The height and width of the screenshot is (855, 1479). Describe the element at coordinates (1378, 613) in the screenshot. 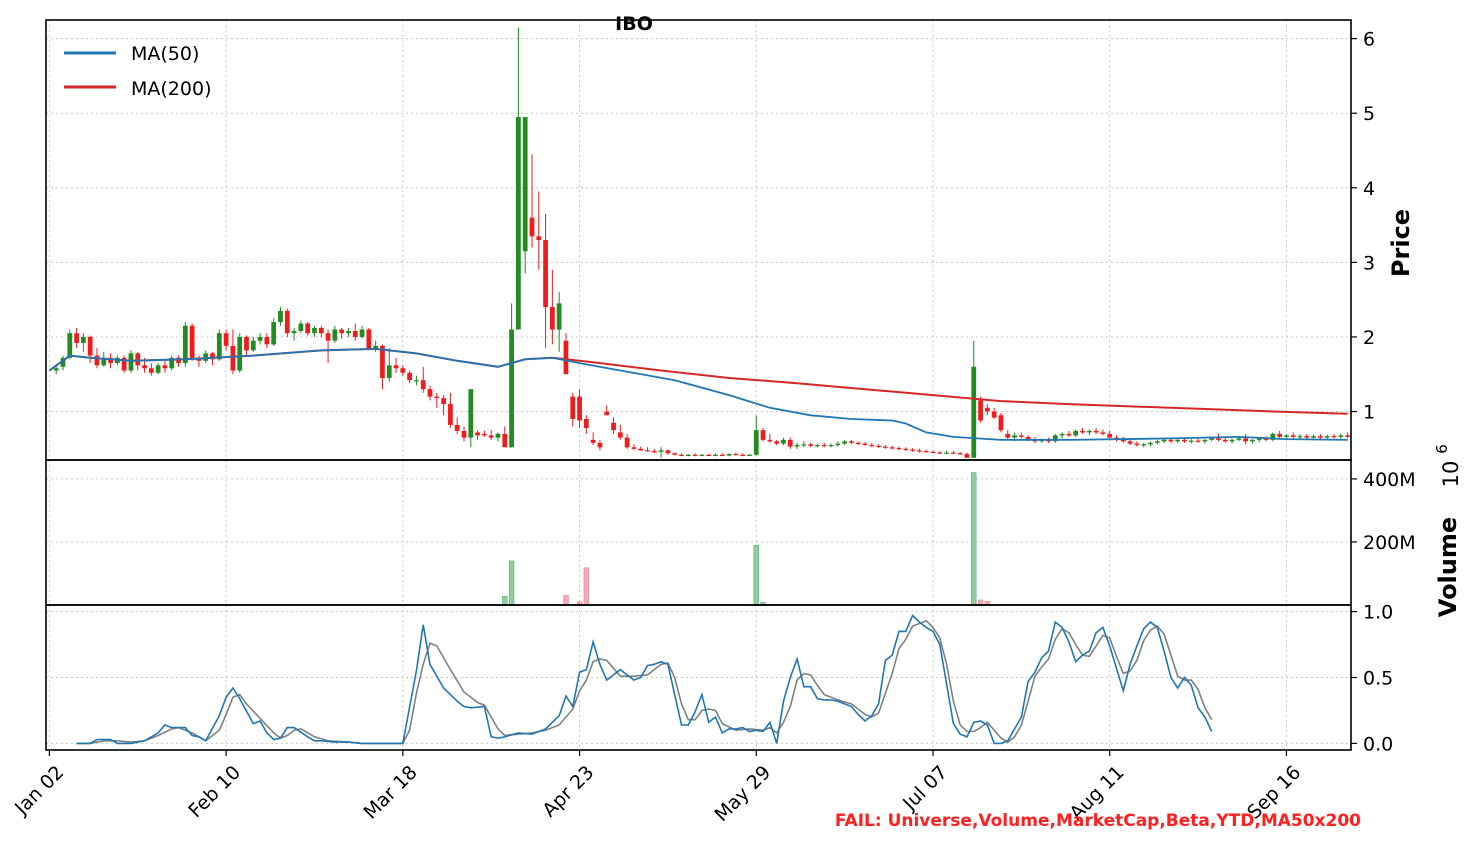

I see `oscillator-tick-label: 1.0` at that location.